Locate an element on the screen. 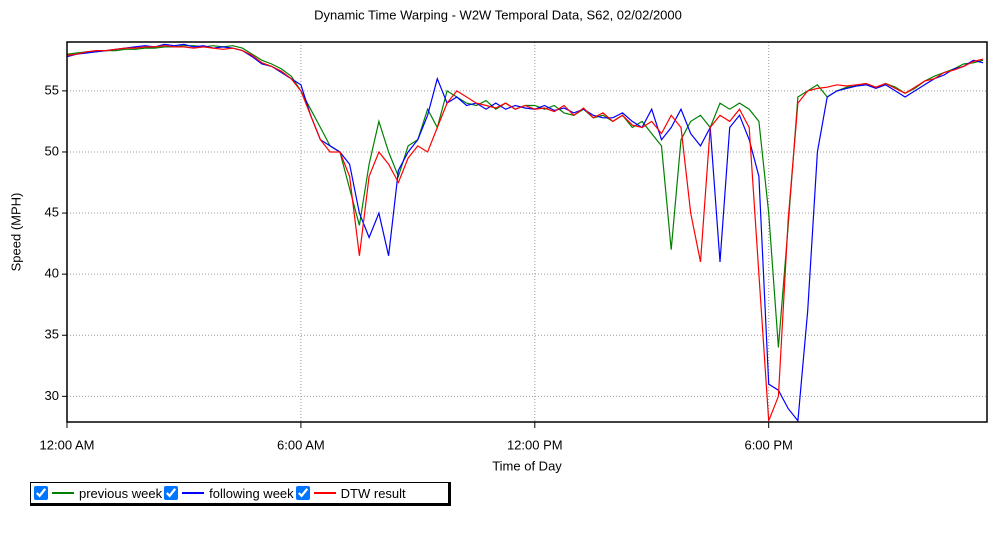  y-tick-label: 55 is located at coordinates (52, 89).